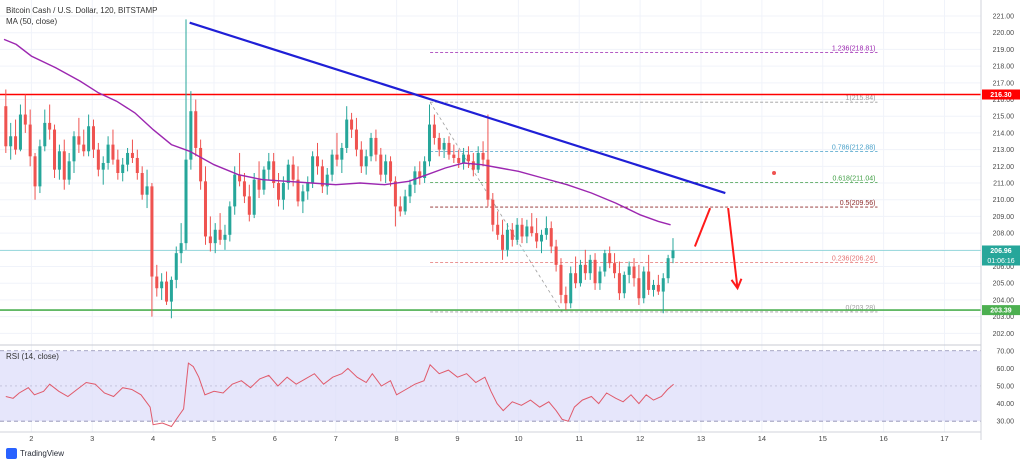 This screenshot has height=466, width=1024. Describe the element at coordinates (1004, 167) in the screenshot. I see `price-tick-label: 212.00` at that location.